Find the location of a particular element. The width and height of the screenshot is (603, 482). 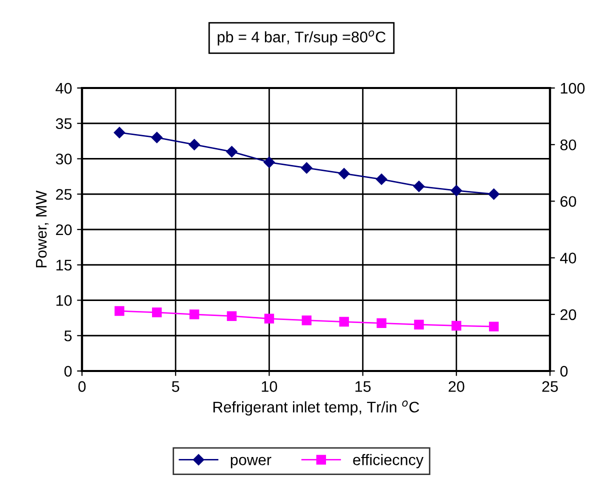

y-axis-title: Power, MW is located at coordinates (42, 229).